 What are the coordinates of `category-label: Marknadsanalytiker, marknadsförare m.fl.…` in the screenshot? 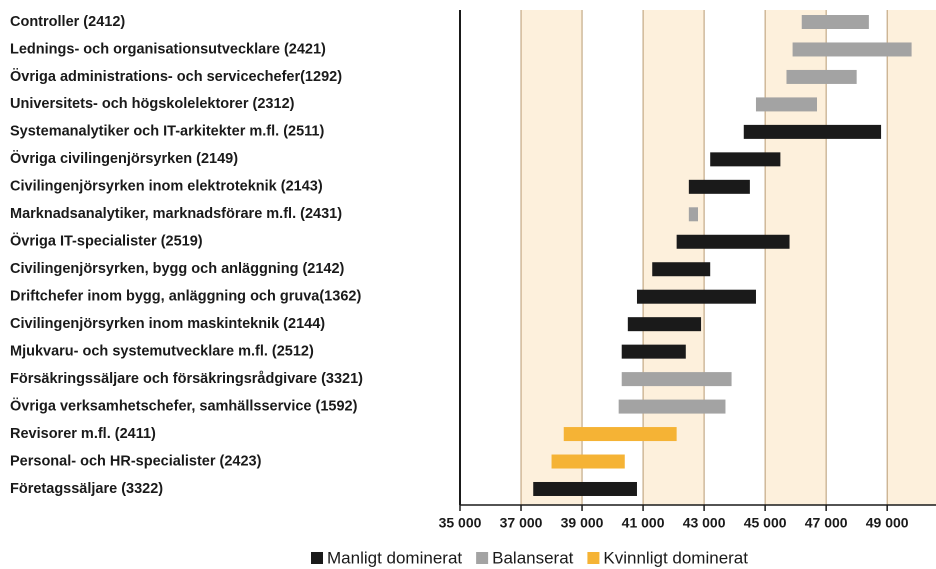 It's located at (176, 214).